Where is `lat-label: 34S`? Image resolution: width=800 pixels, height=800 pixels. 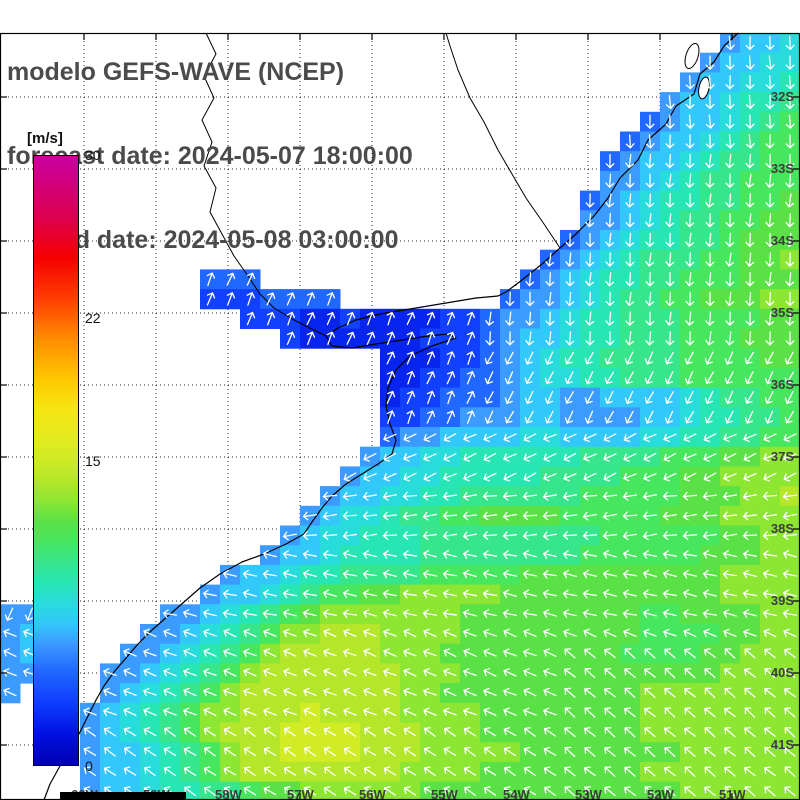 lat-label: 34S is located at coordinates (782, 240).